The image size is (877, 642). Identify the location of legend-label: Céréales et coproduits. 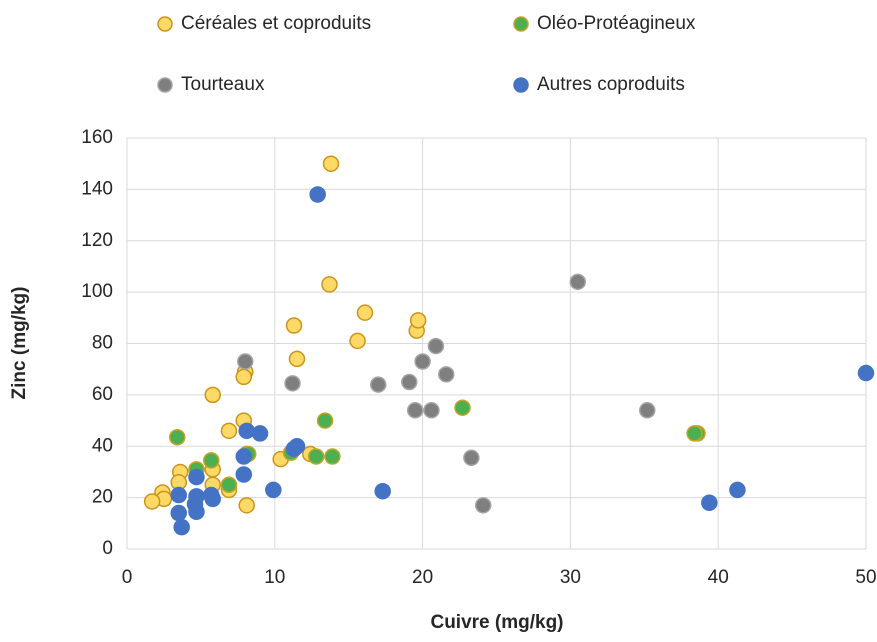
(276, 23).